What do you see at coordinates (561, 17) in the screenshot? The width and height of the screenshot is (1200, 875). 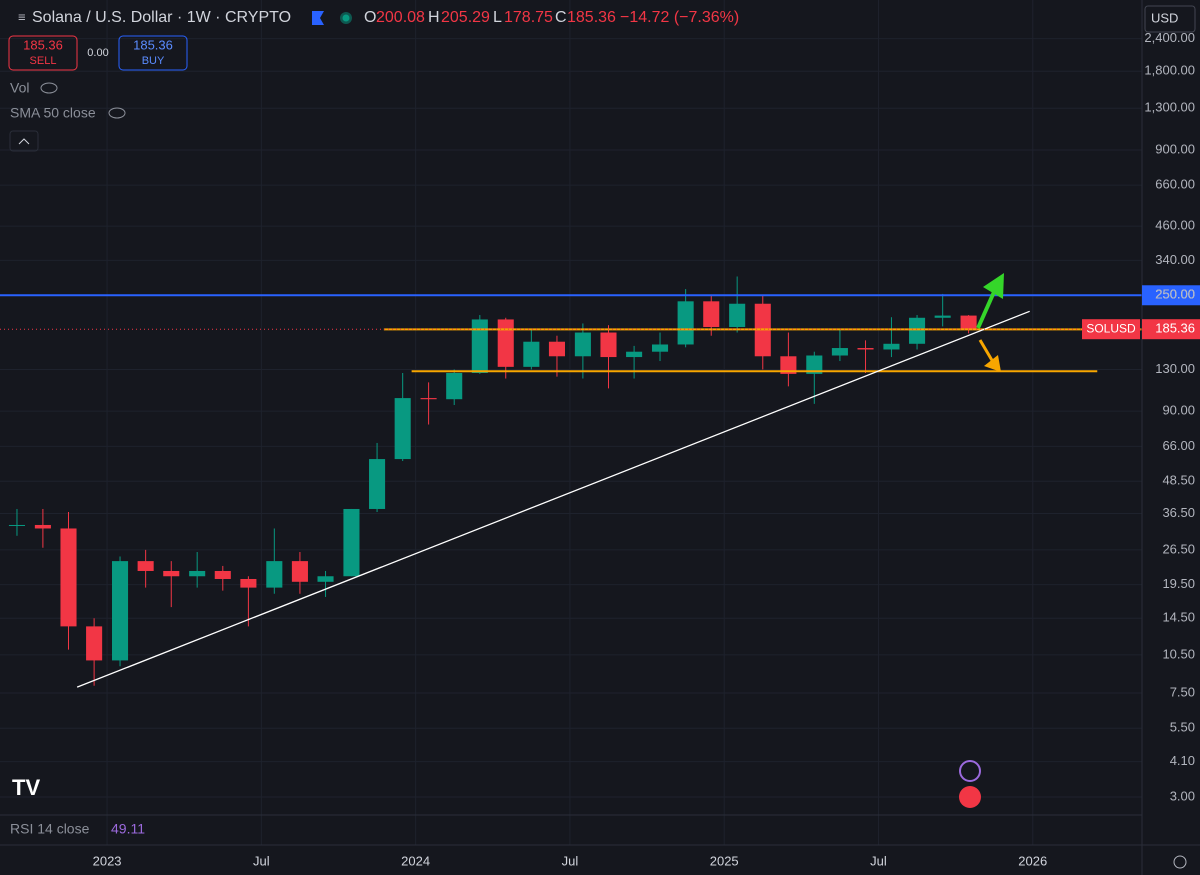 I see `close-label: C` at bounding box center [561, 17].